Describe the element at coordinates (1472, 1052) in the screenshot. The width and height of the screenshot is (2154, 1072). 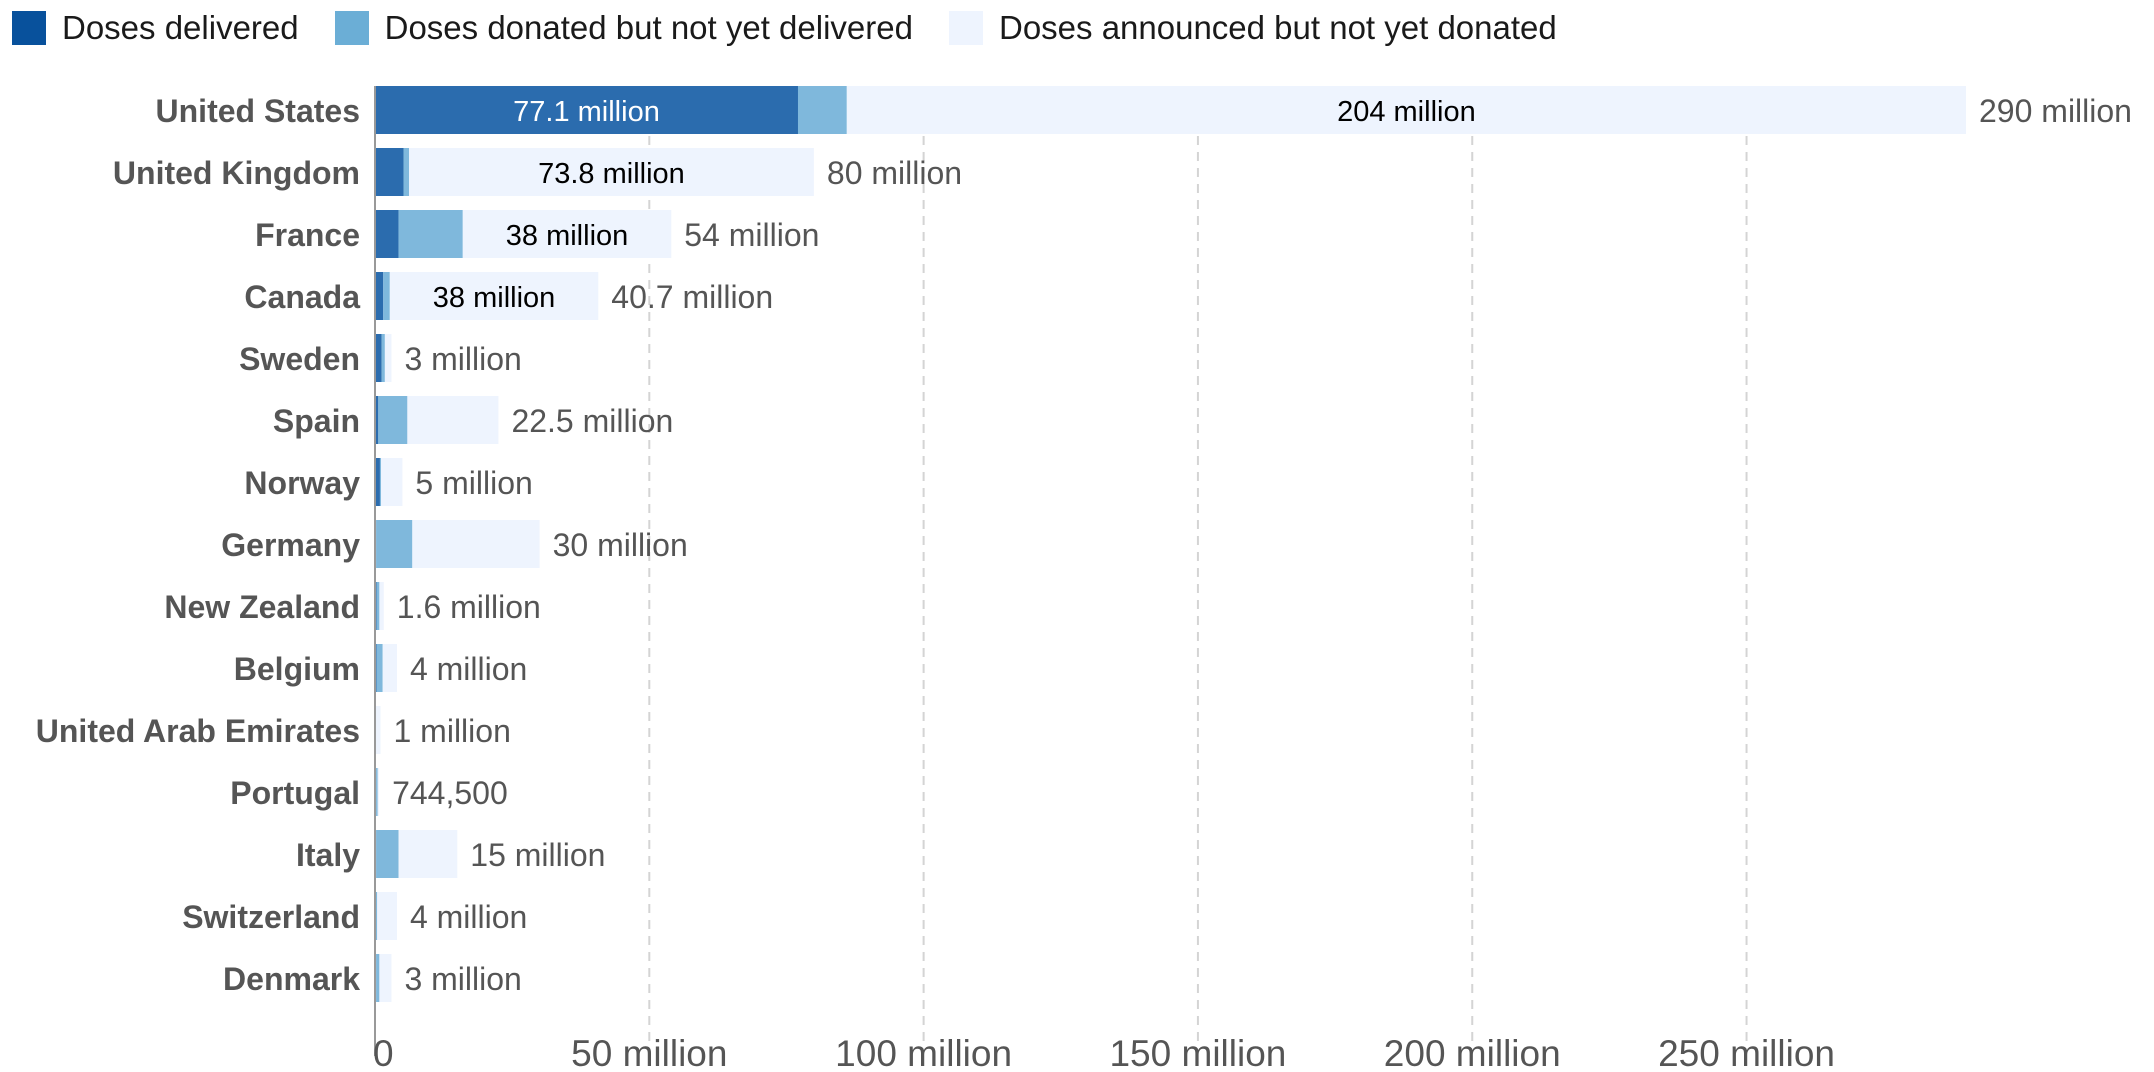
I see `x-tick-label-4: 200 million` at that location.